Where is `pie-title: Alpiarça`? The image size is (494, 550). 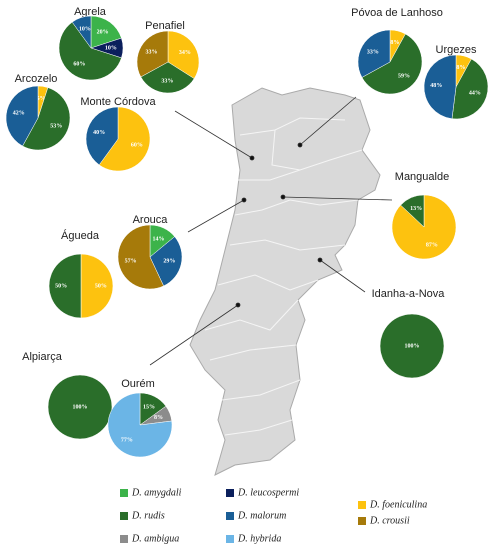 pie-title: Alpiarça is located at coordinates (42, 357).